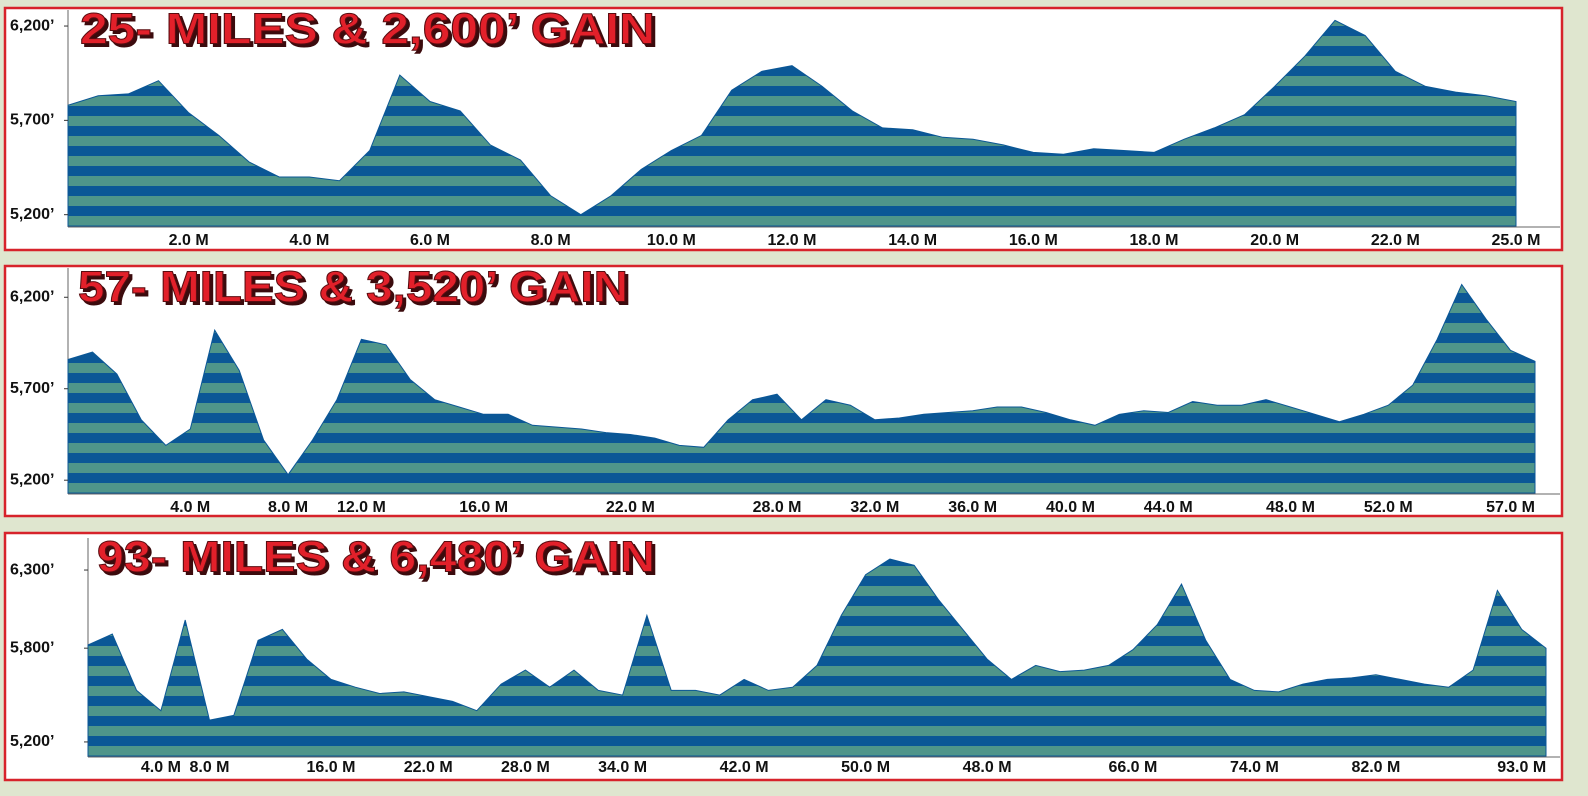  I want to click on x-tick-label: 34.0 M, so click(622, 767).